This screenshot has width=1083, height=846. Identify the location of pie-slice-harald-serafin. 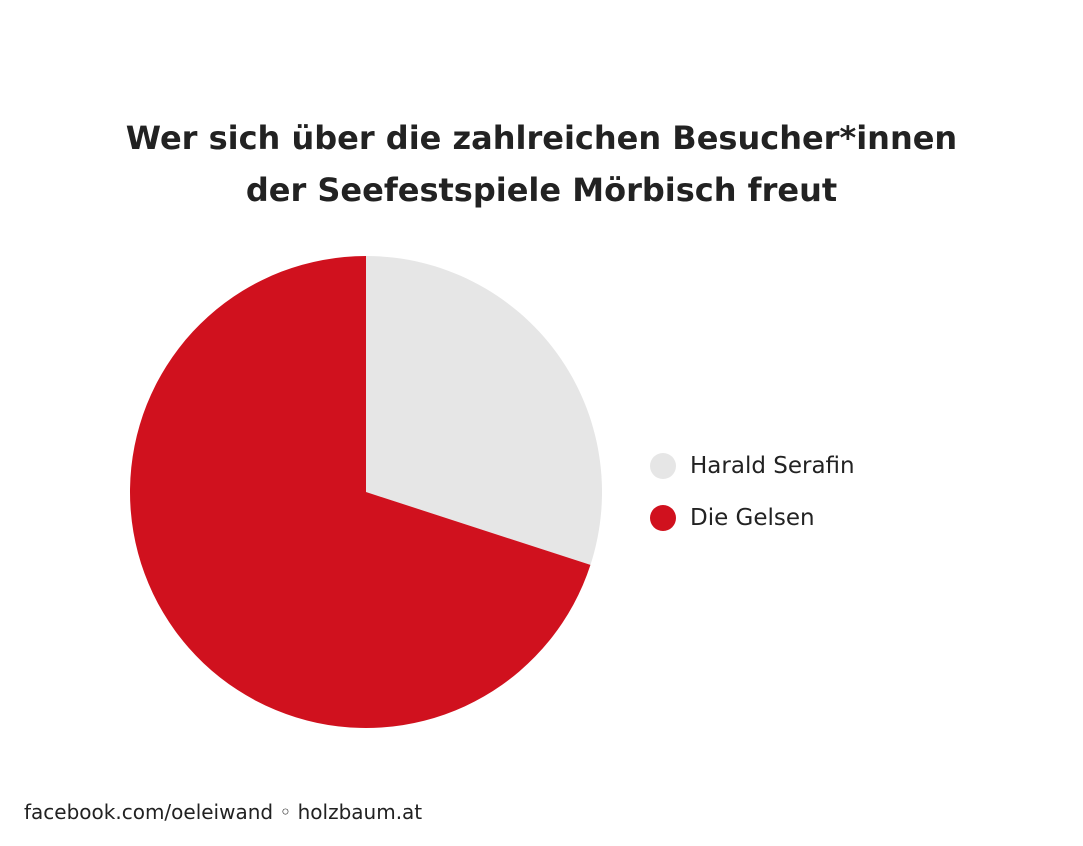
(484, 410).